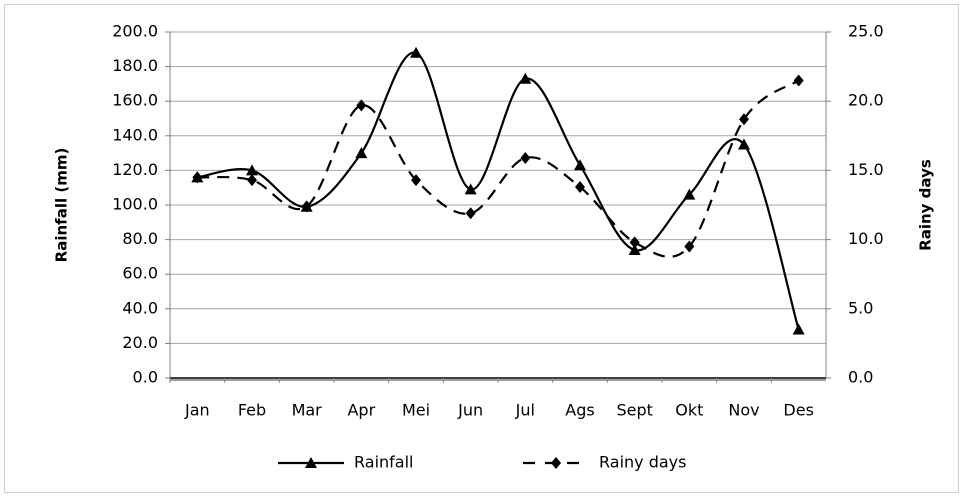 The image size is (965, 497). What do you see at coordinates (62, 205) in the screenshot?
I see `y-axis-title: Rainfall (mm)` at bounding box center [62, 205].